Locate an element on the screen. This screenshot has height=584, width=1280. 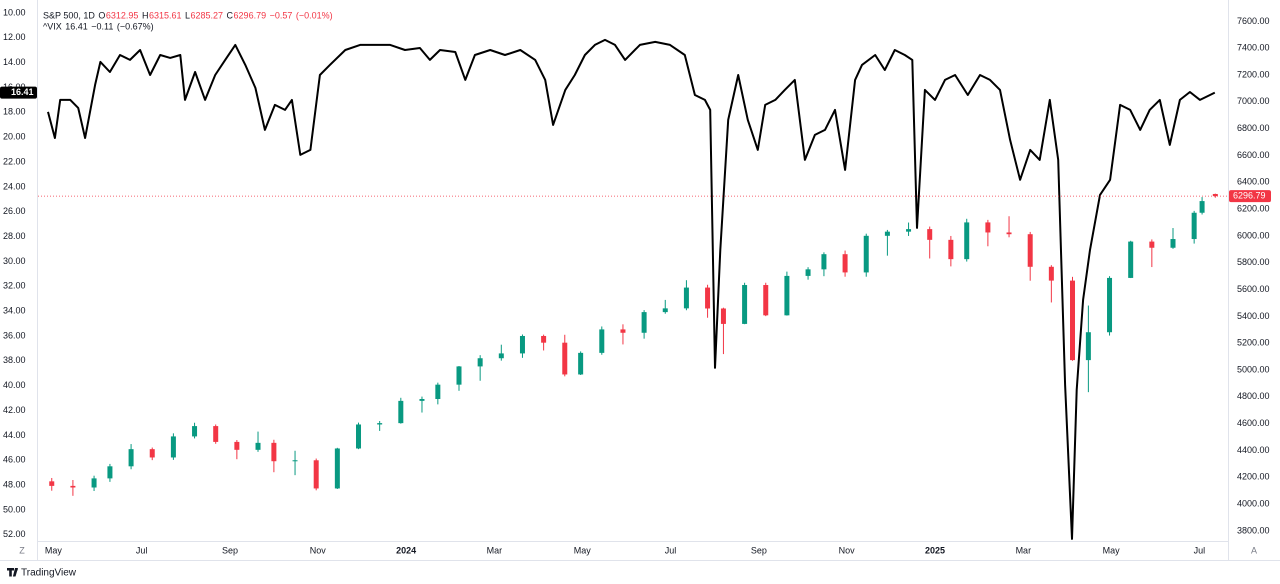
left-tick-label: 30.00 is located at coordinates (14, 261).